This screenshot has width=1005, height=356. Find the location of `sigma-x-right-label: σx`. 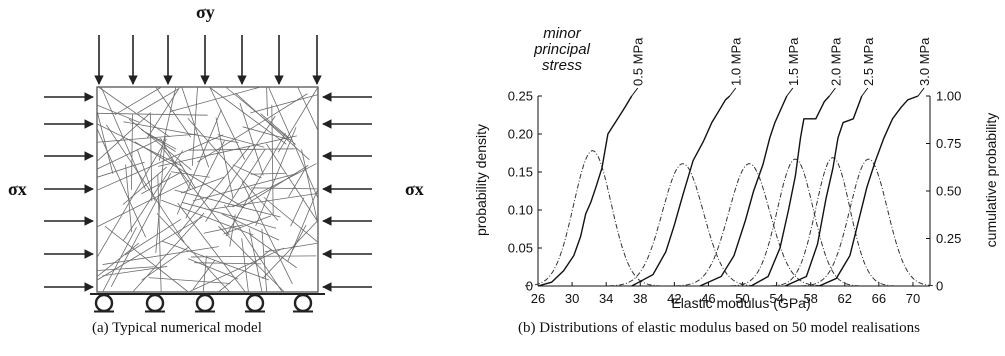

sigma-x-right-label: σx is located at coordinates (414, 189).